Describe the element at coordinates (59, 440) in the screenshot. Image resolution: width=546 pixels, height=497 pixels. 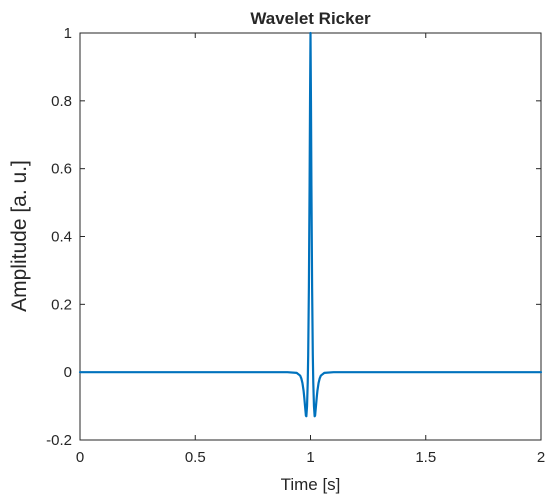
I see `y-tick-label: -0.2` at that location.